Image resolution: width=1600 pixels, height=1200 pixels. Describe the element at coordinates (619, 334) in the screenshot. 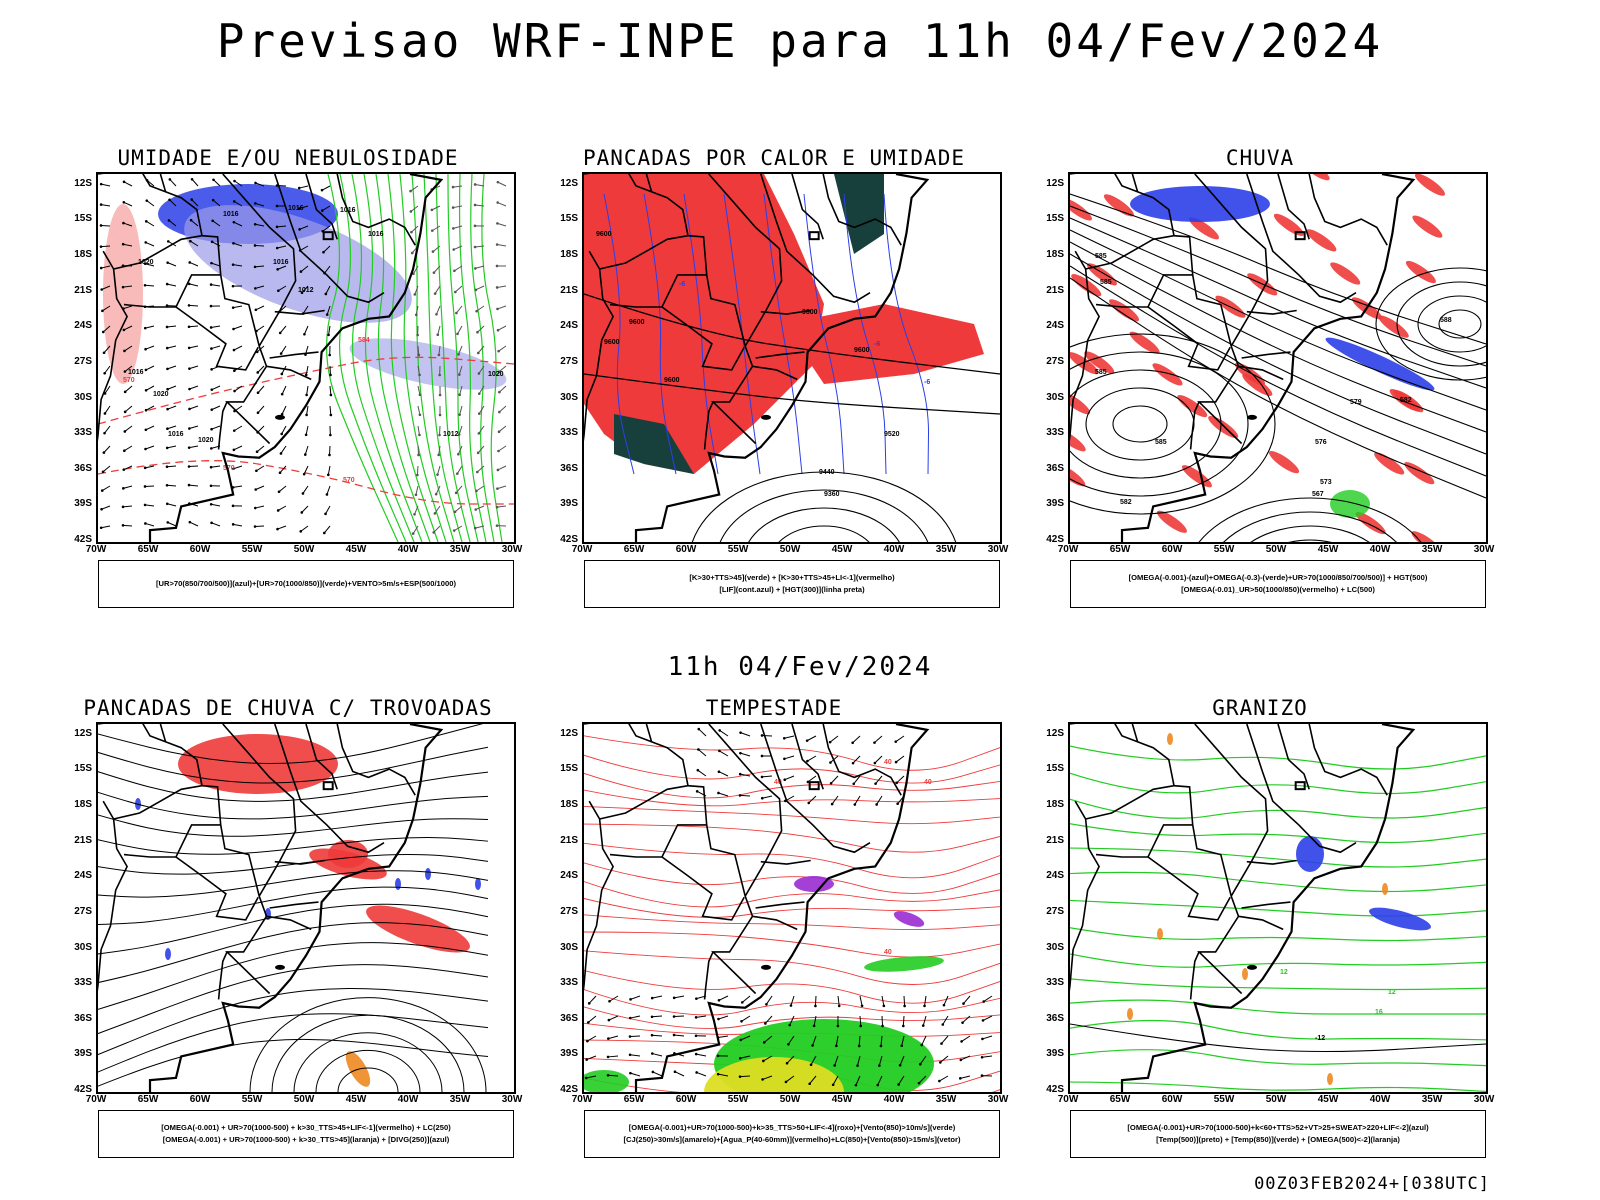

I see `lif-contour` at that location.